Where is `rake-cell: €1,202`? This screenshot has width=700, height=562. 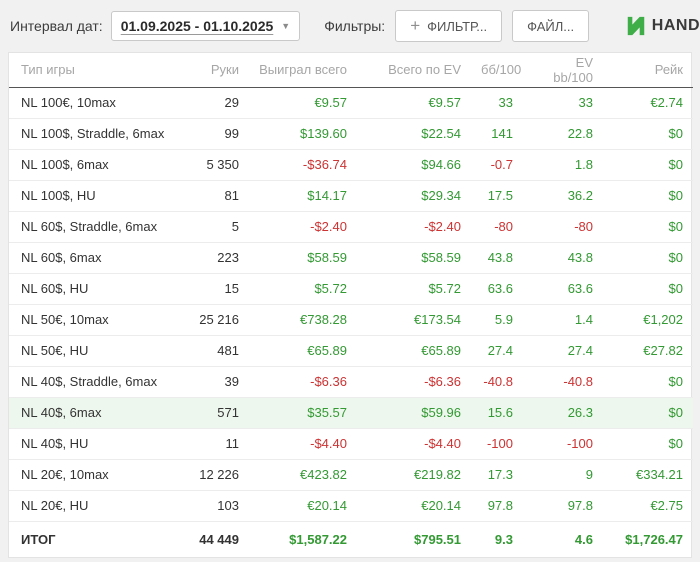
rake-cell: €1,202 is located at coordinates (648, 320).